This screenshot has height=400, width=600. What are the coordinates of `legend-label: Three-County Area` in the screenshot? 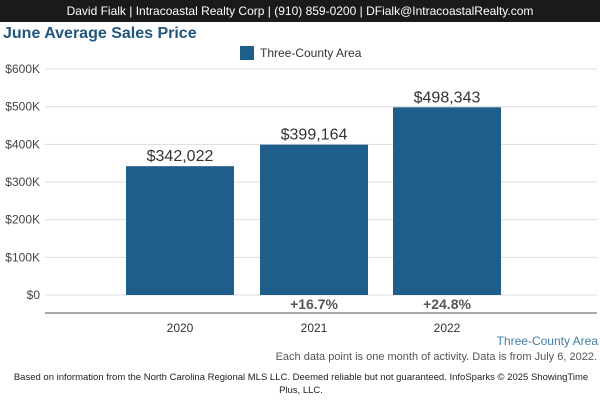 It's located at (311, 53).